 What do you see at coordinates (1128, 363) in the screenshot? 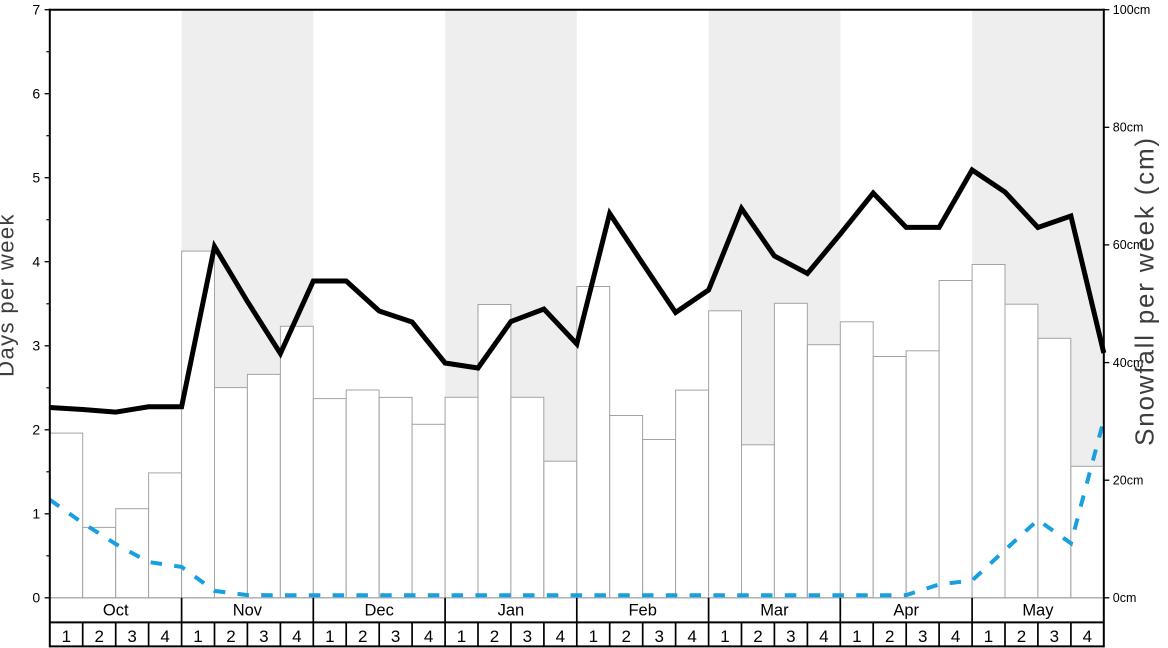
I see `svg-text: 40cm` at bounding box center [1128, 363].